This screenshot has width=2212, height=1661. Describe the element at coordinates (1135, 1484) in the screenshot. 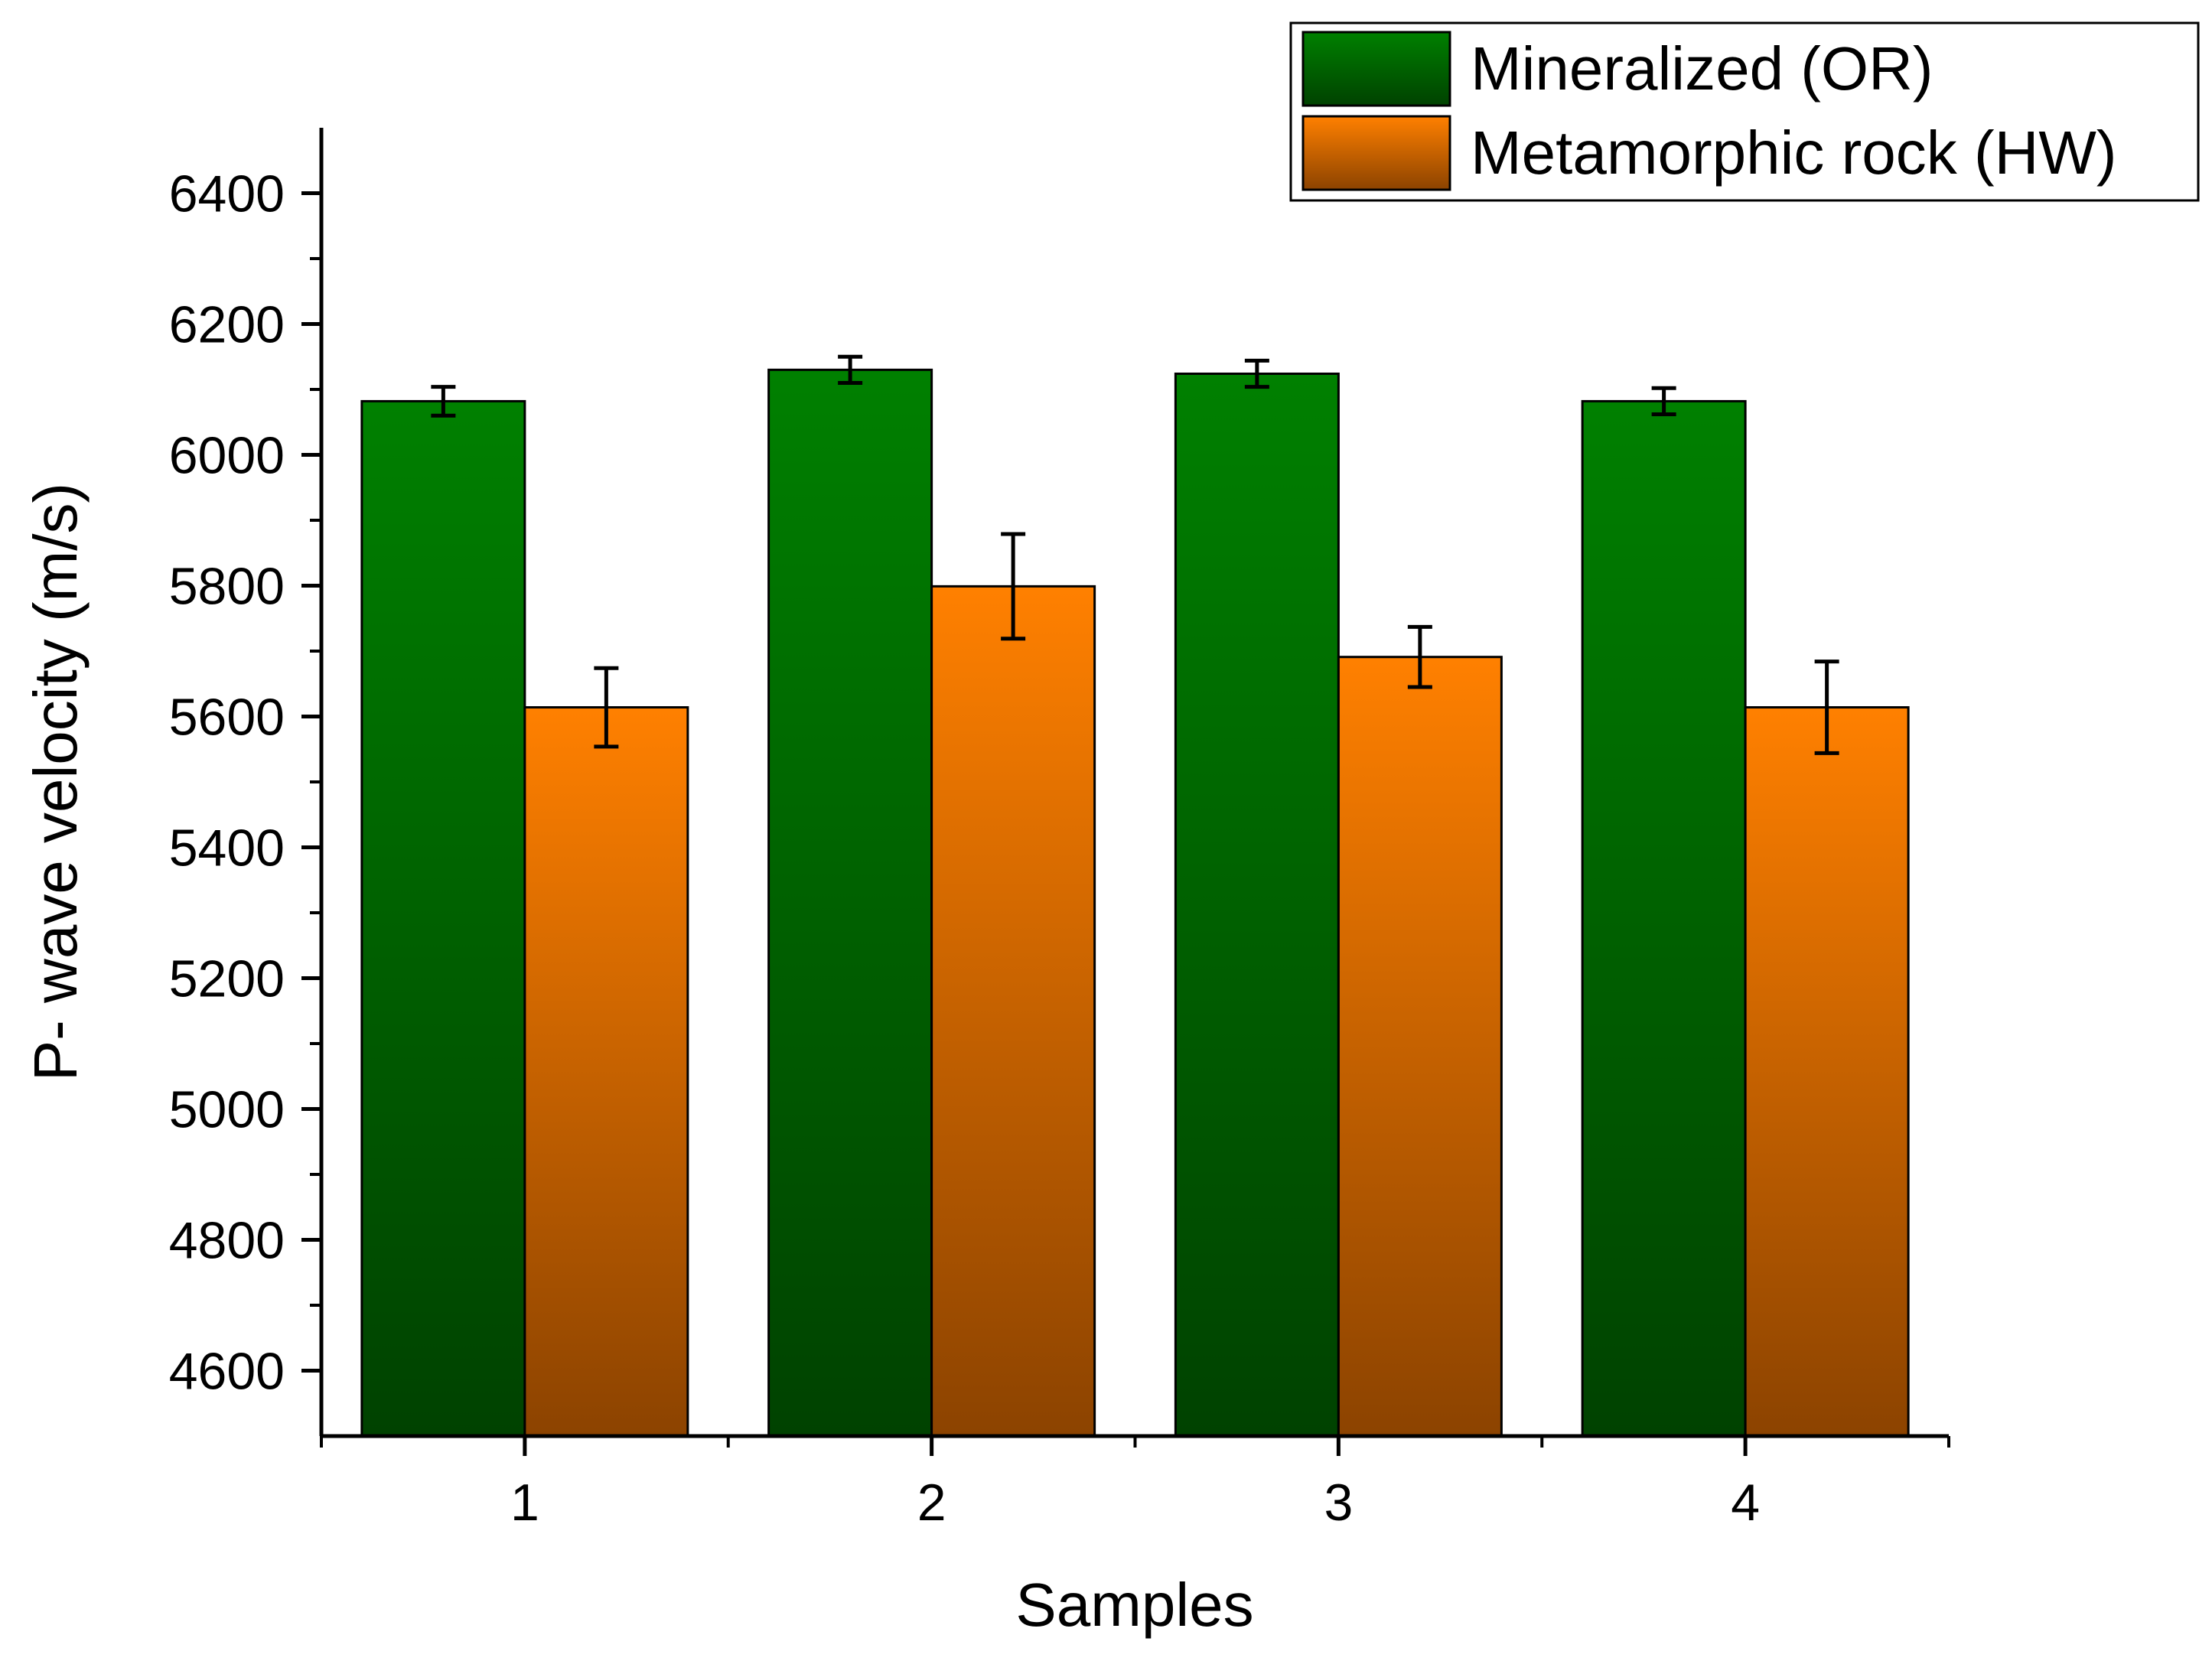

I see `x-ticks-layer: 1 2 3 4` at that location.